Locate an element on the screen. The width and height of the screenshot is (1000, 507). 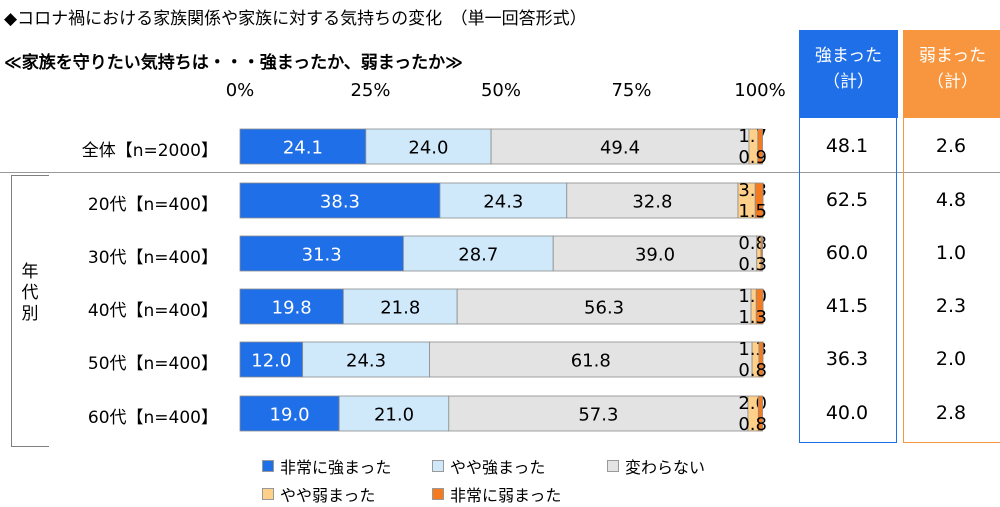
bar-data-label: 61.8 is located at coordinates (591, 361).